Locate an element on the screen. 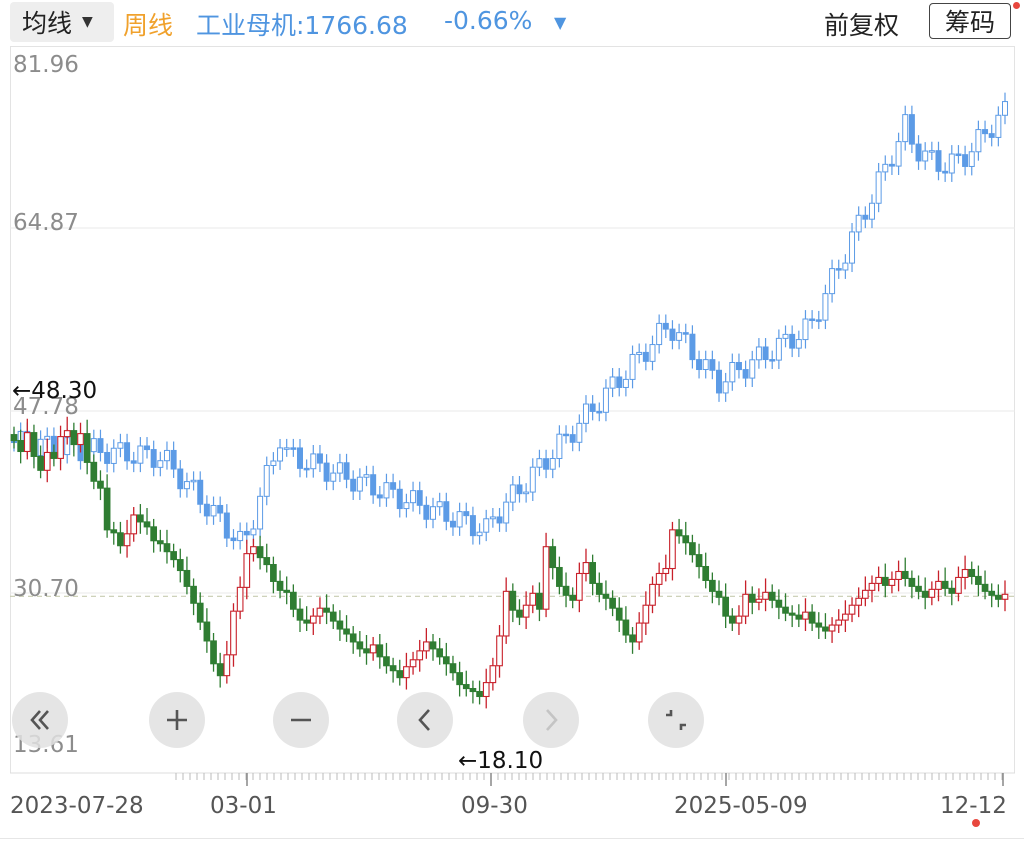 This screenshot has height=847, width=1024. x-axis-label-1: 2023-07-28 is located at coordinates (77, 806).